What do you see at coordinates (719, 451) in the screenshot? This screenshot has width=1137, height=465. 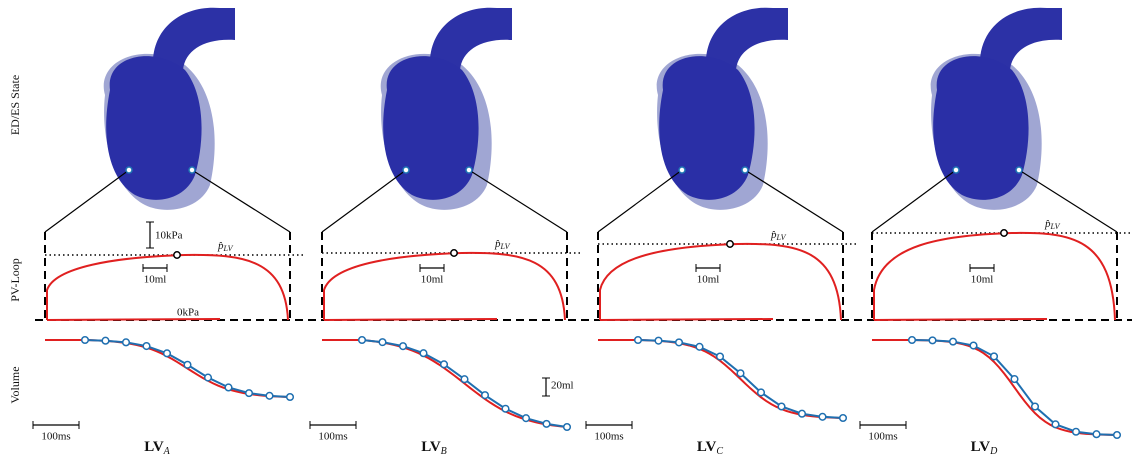 I see `panel-label-sub: C` at bounding box center [719, 451].